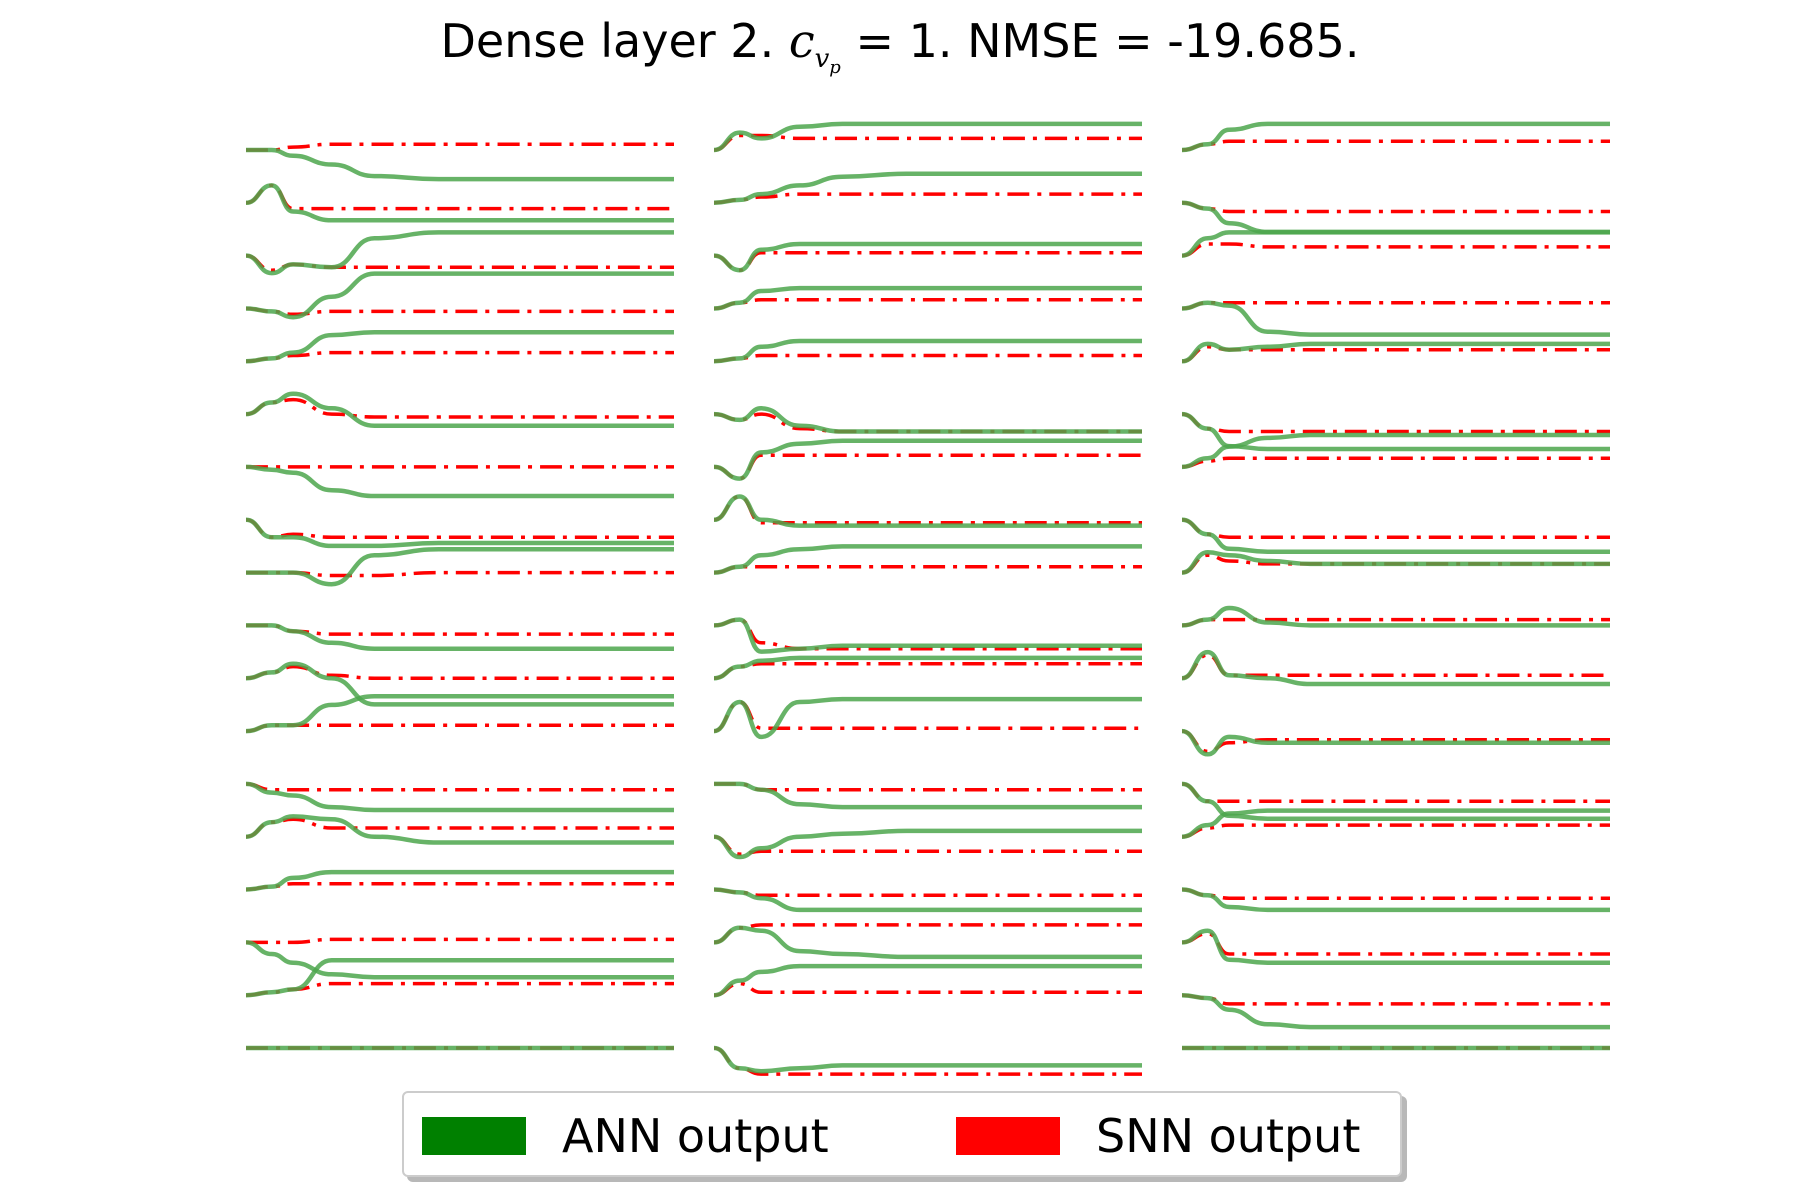 The image size is (1800, 1200). I want to click on legend-swatch-ann, so click(474, 1136).